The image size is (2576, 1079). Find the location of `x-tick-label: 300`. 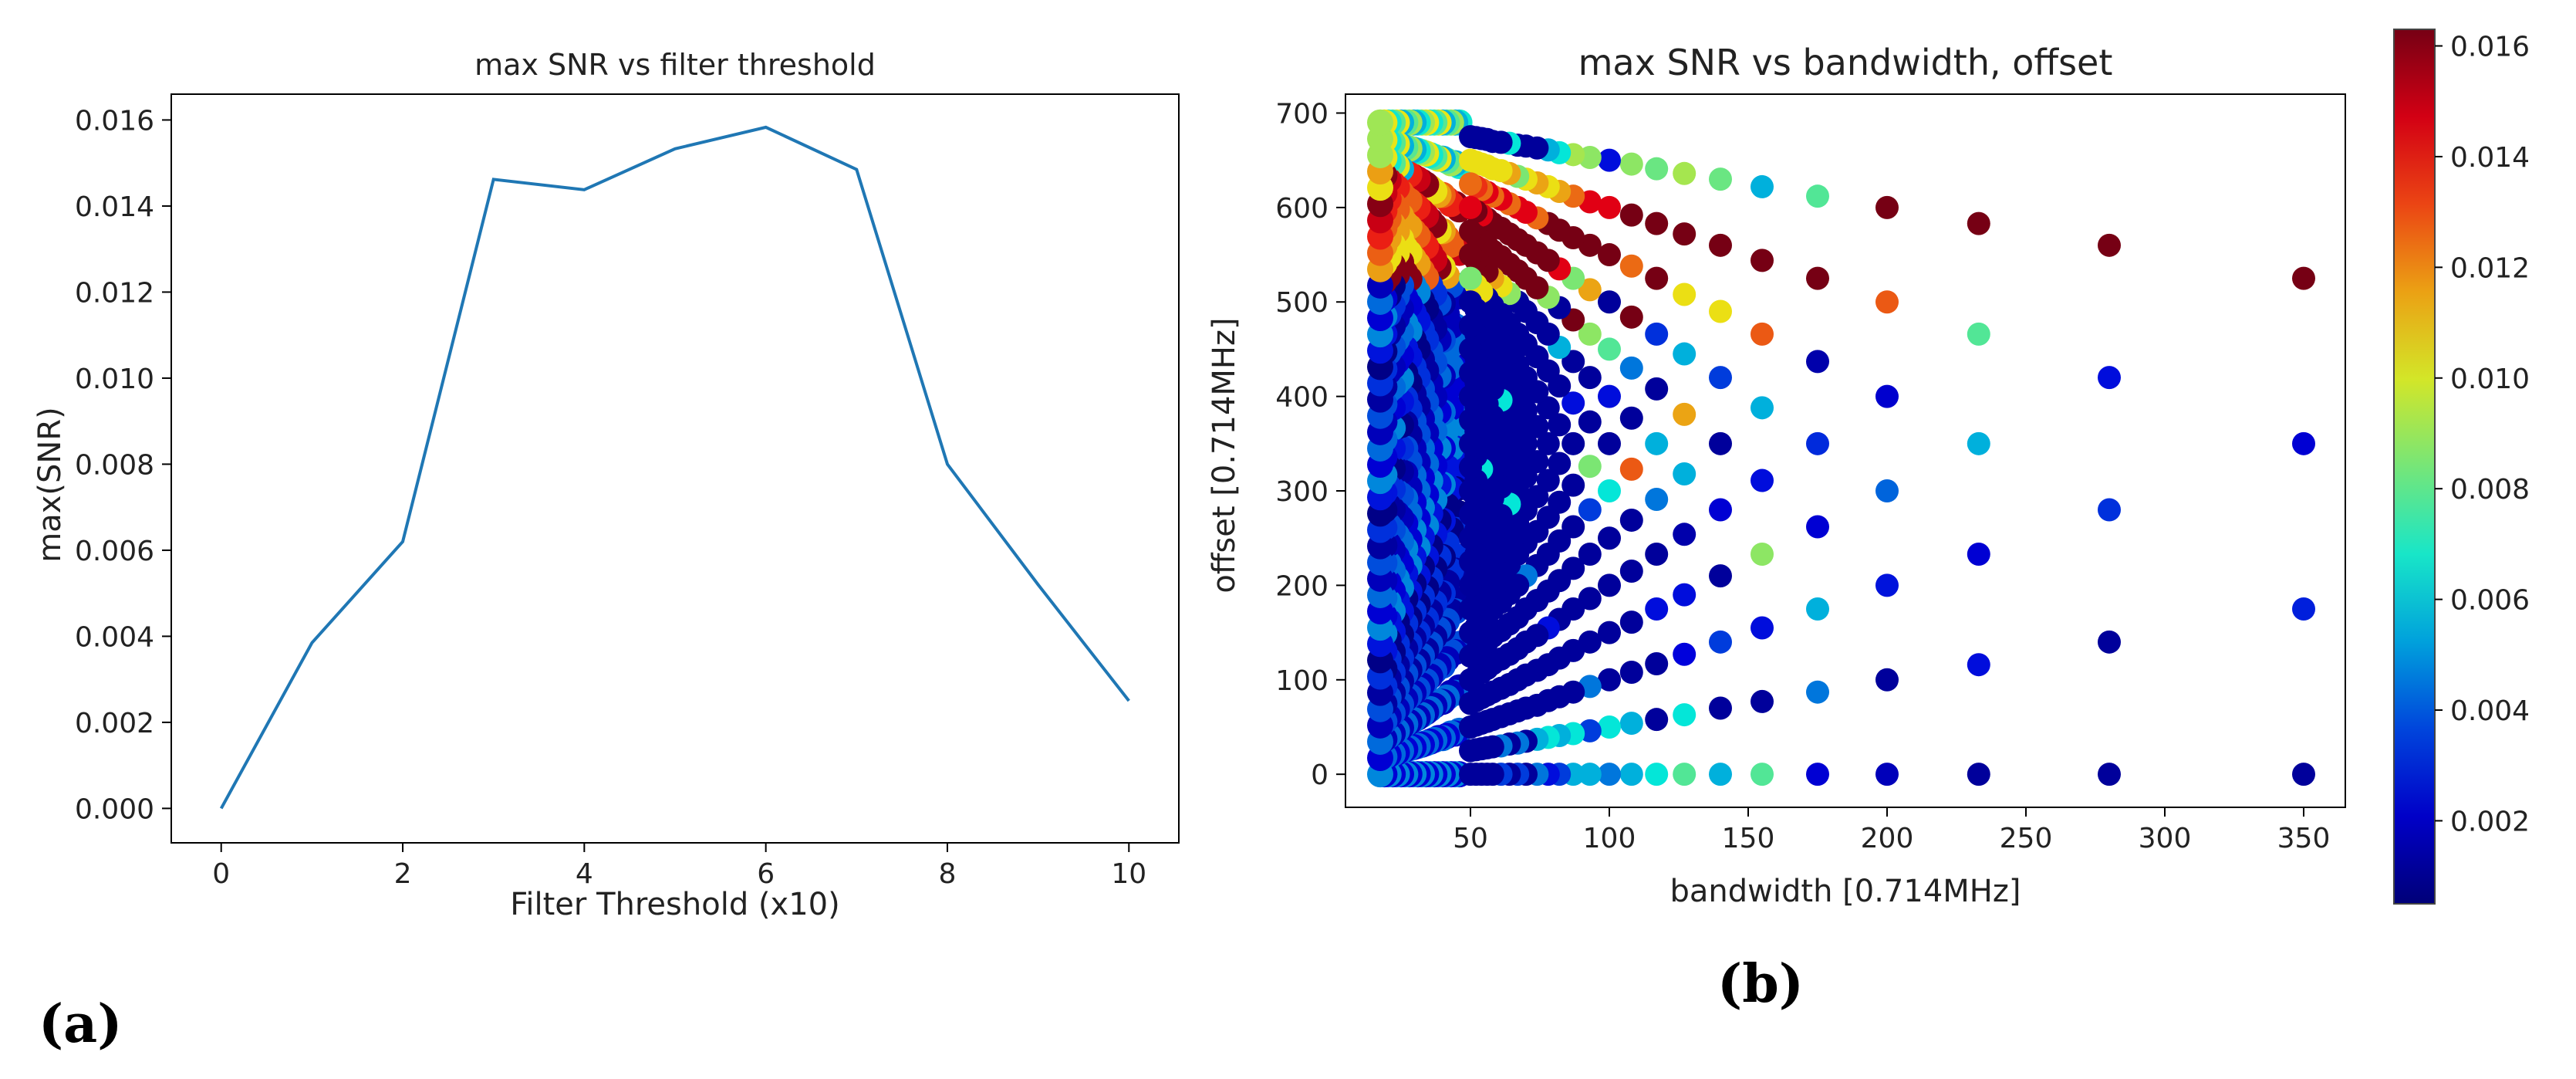

x-tick-label: 300 is located at coordinates (2166, 839).